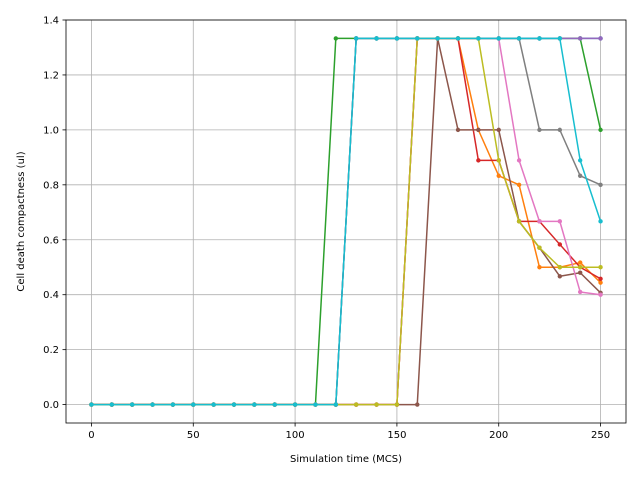  Describe the element at coordinates (498, 435) in the screenshot. I see `x-tick-label: 200` at that location.